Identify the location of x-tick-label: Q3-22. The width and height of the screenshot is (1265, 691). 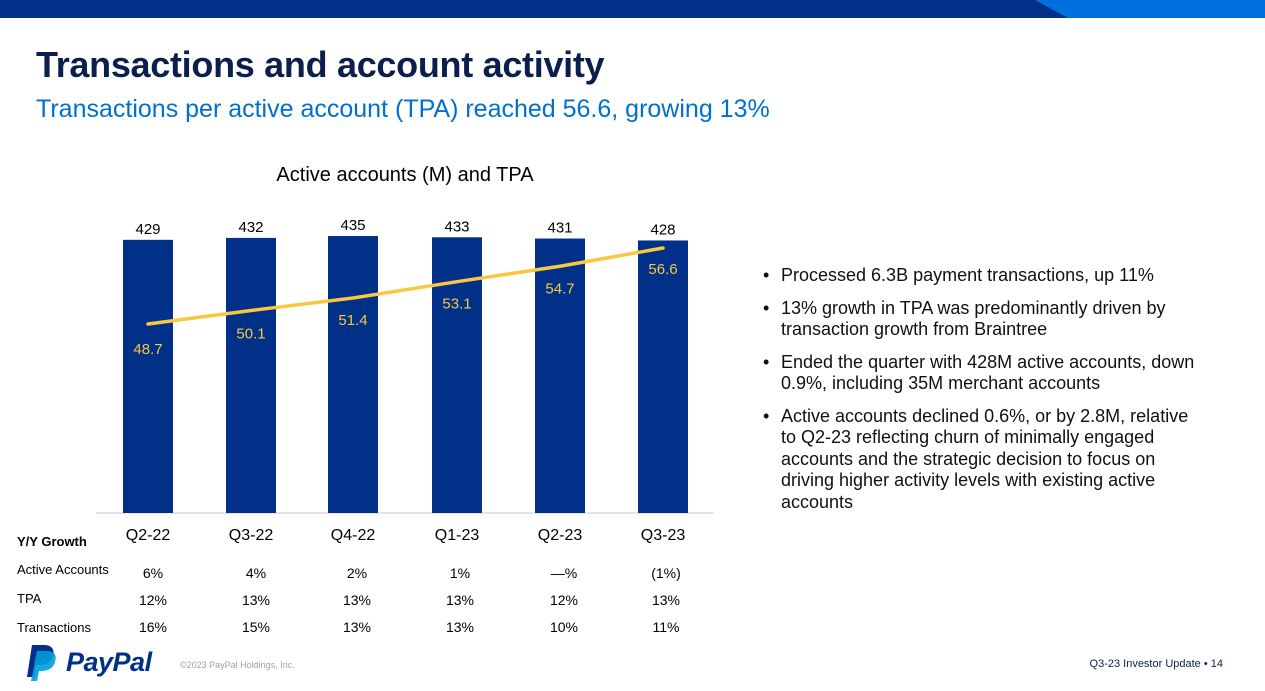
(251, 535).